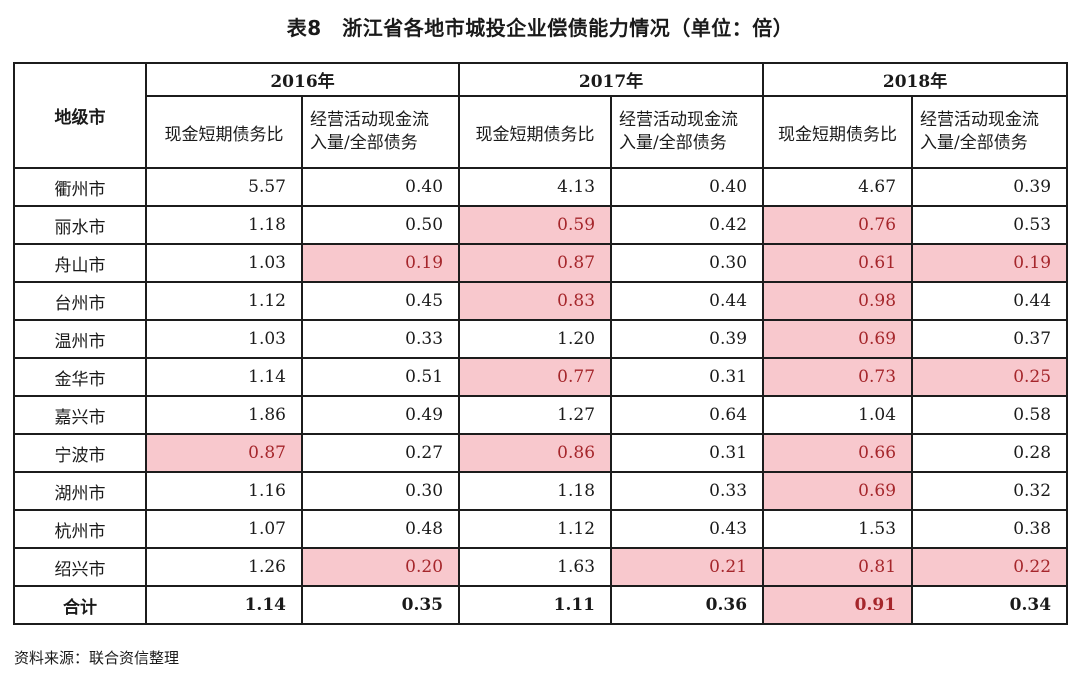 The height and width of the screenshot is (688, 1080). Describe the element at coordinates (838, 529) in the screenshot. I see `value-cell: 1.53` at that location.